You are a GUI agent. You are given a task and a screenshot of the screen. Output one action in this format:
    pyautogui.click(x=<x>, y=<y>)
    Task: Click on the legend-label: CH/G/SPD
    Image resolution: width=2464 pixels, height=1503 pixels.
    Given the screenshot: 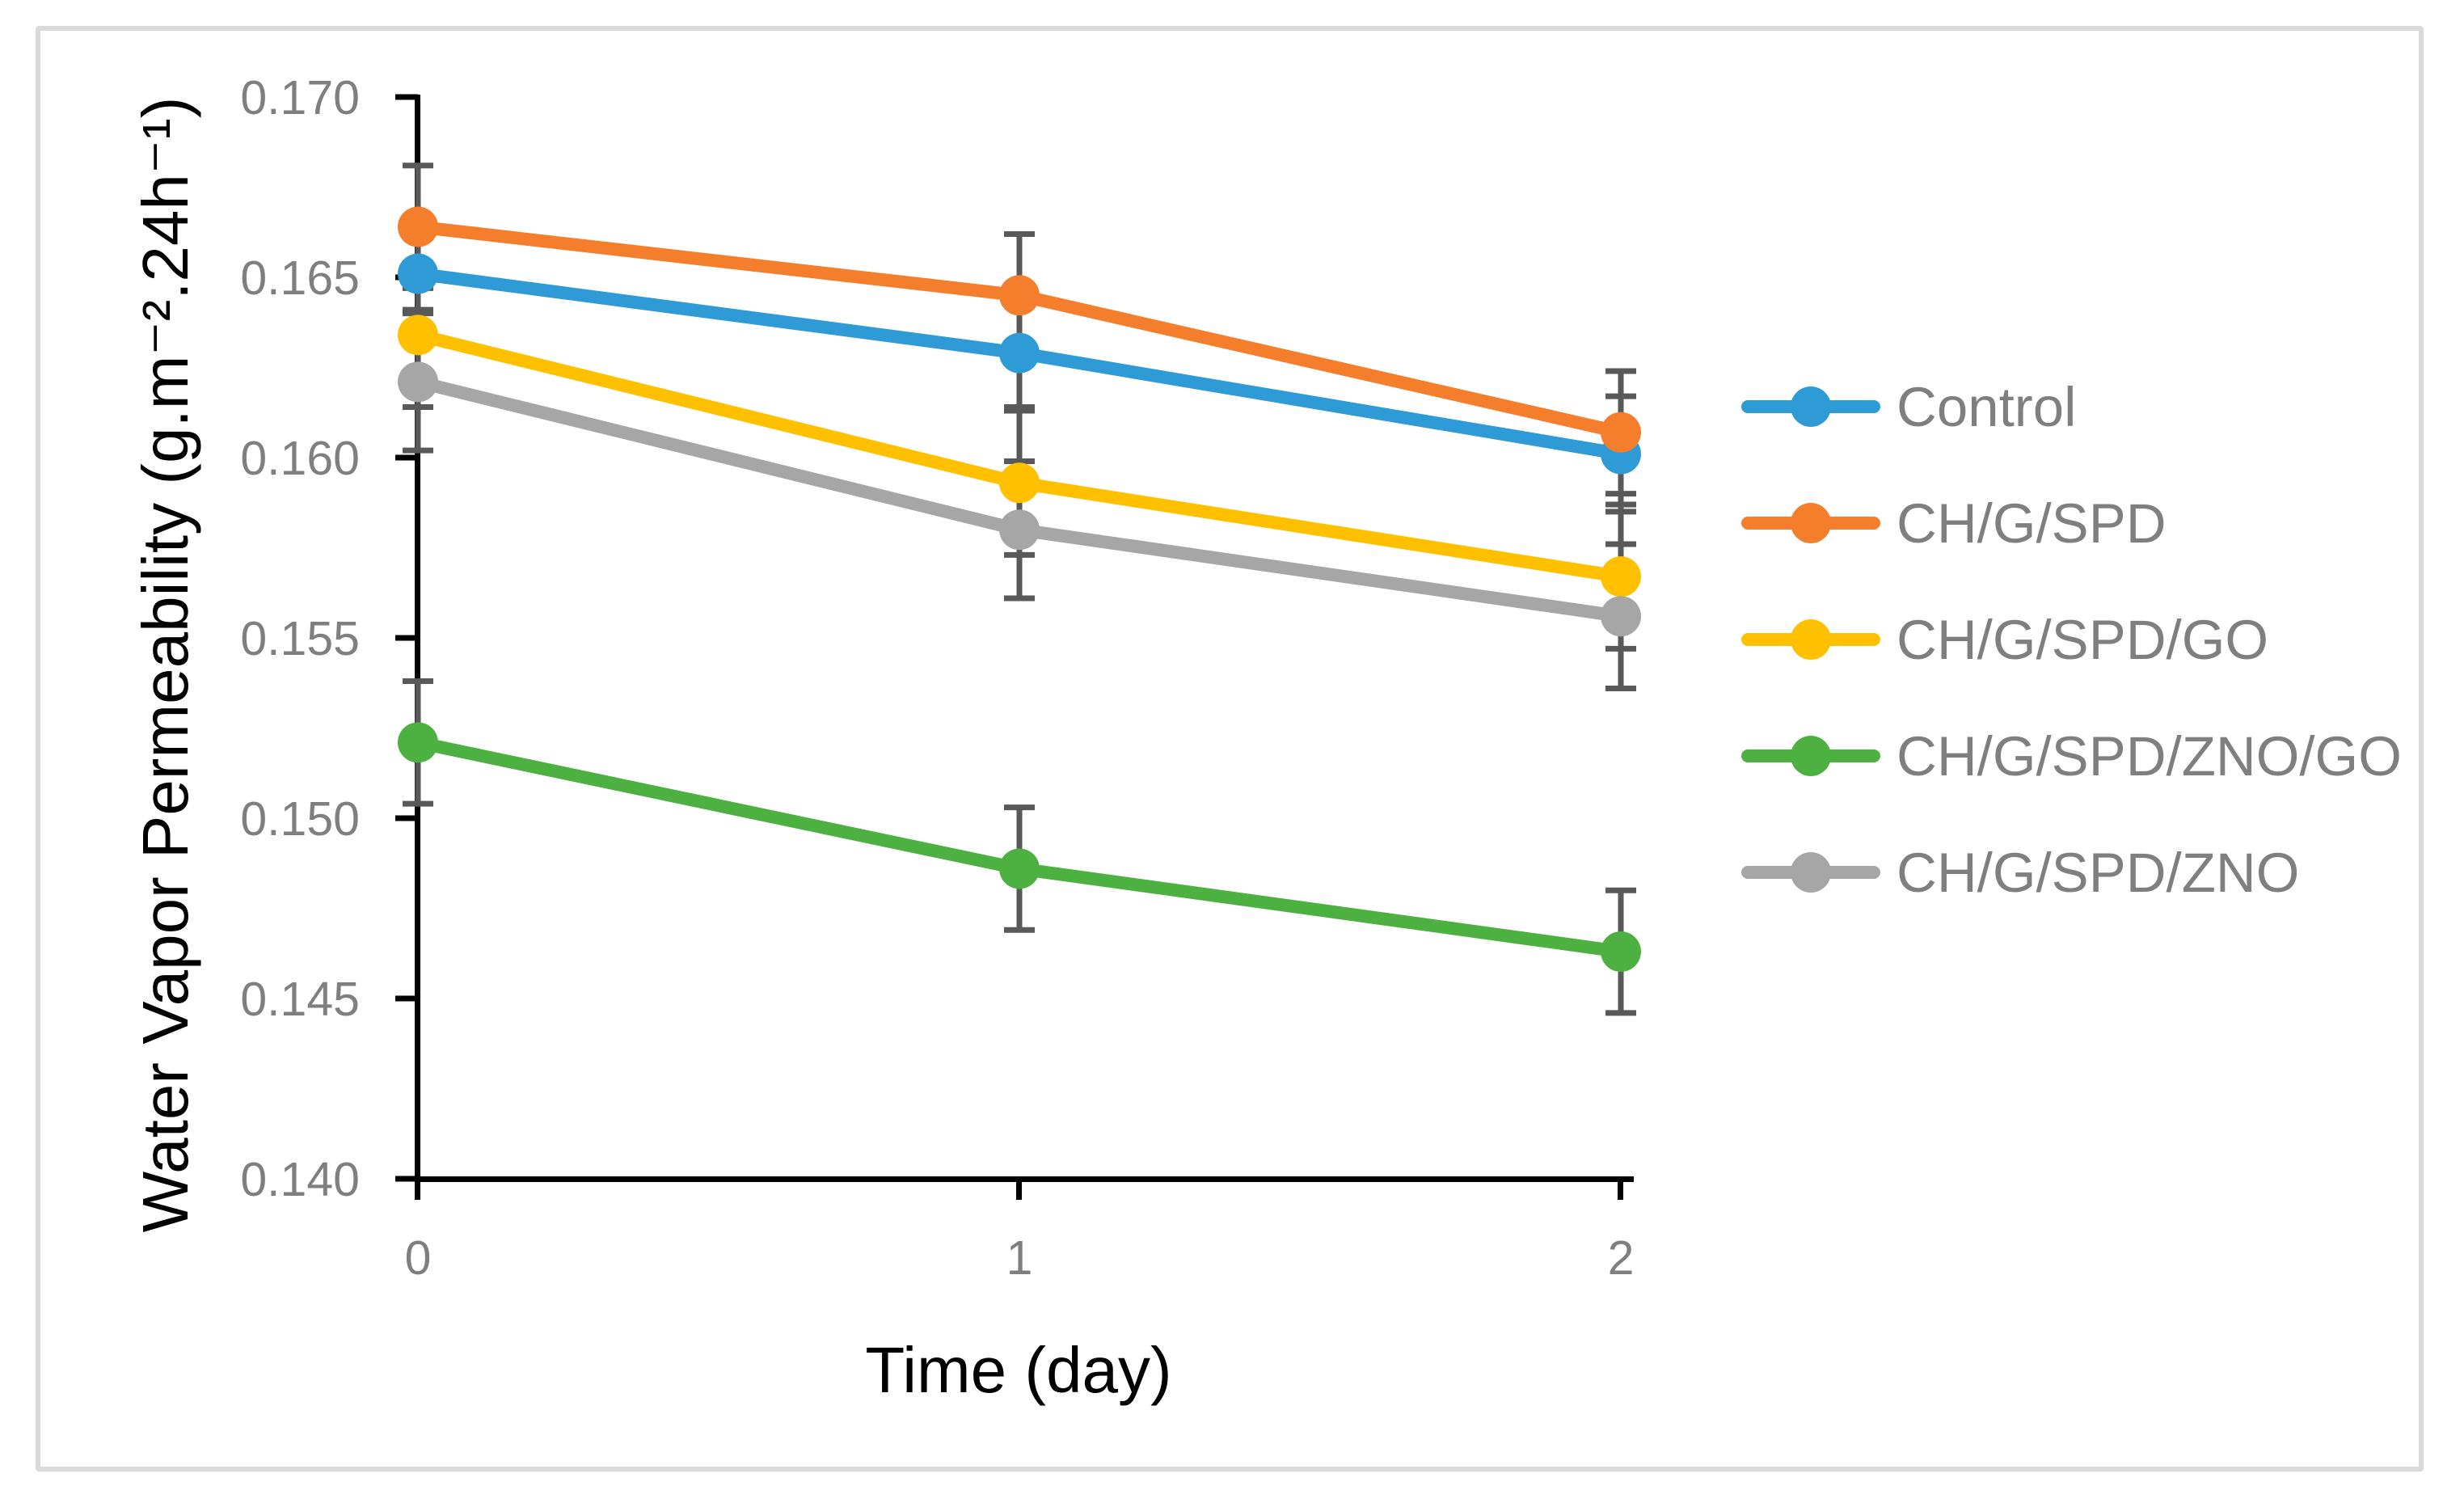 What is the action you would take?
    pyautogui.click(x=2032, y=523)
    